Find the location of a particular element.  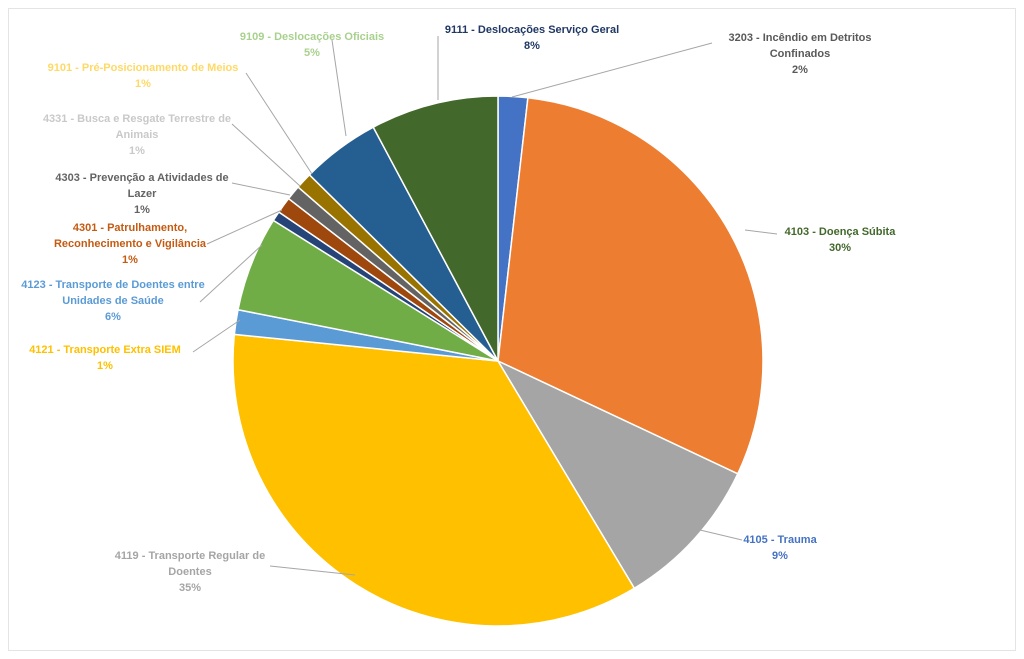

data-label-name: Animais is located at coordinates (137, 135).